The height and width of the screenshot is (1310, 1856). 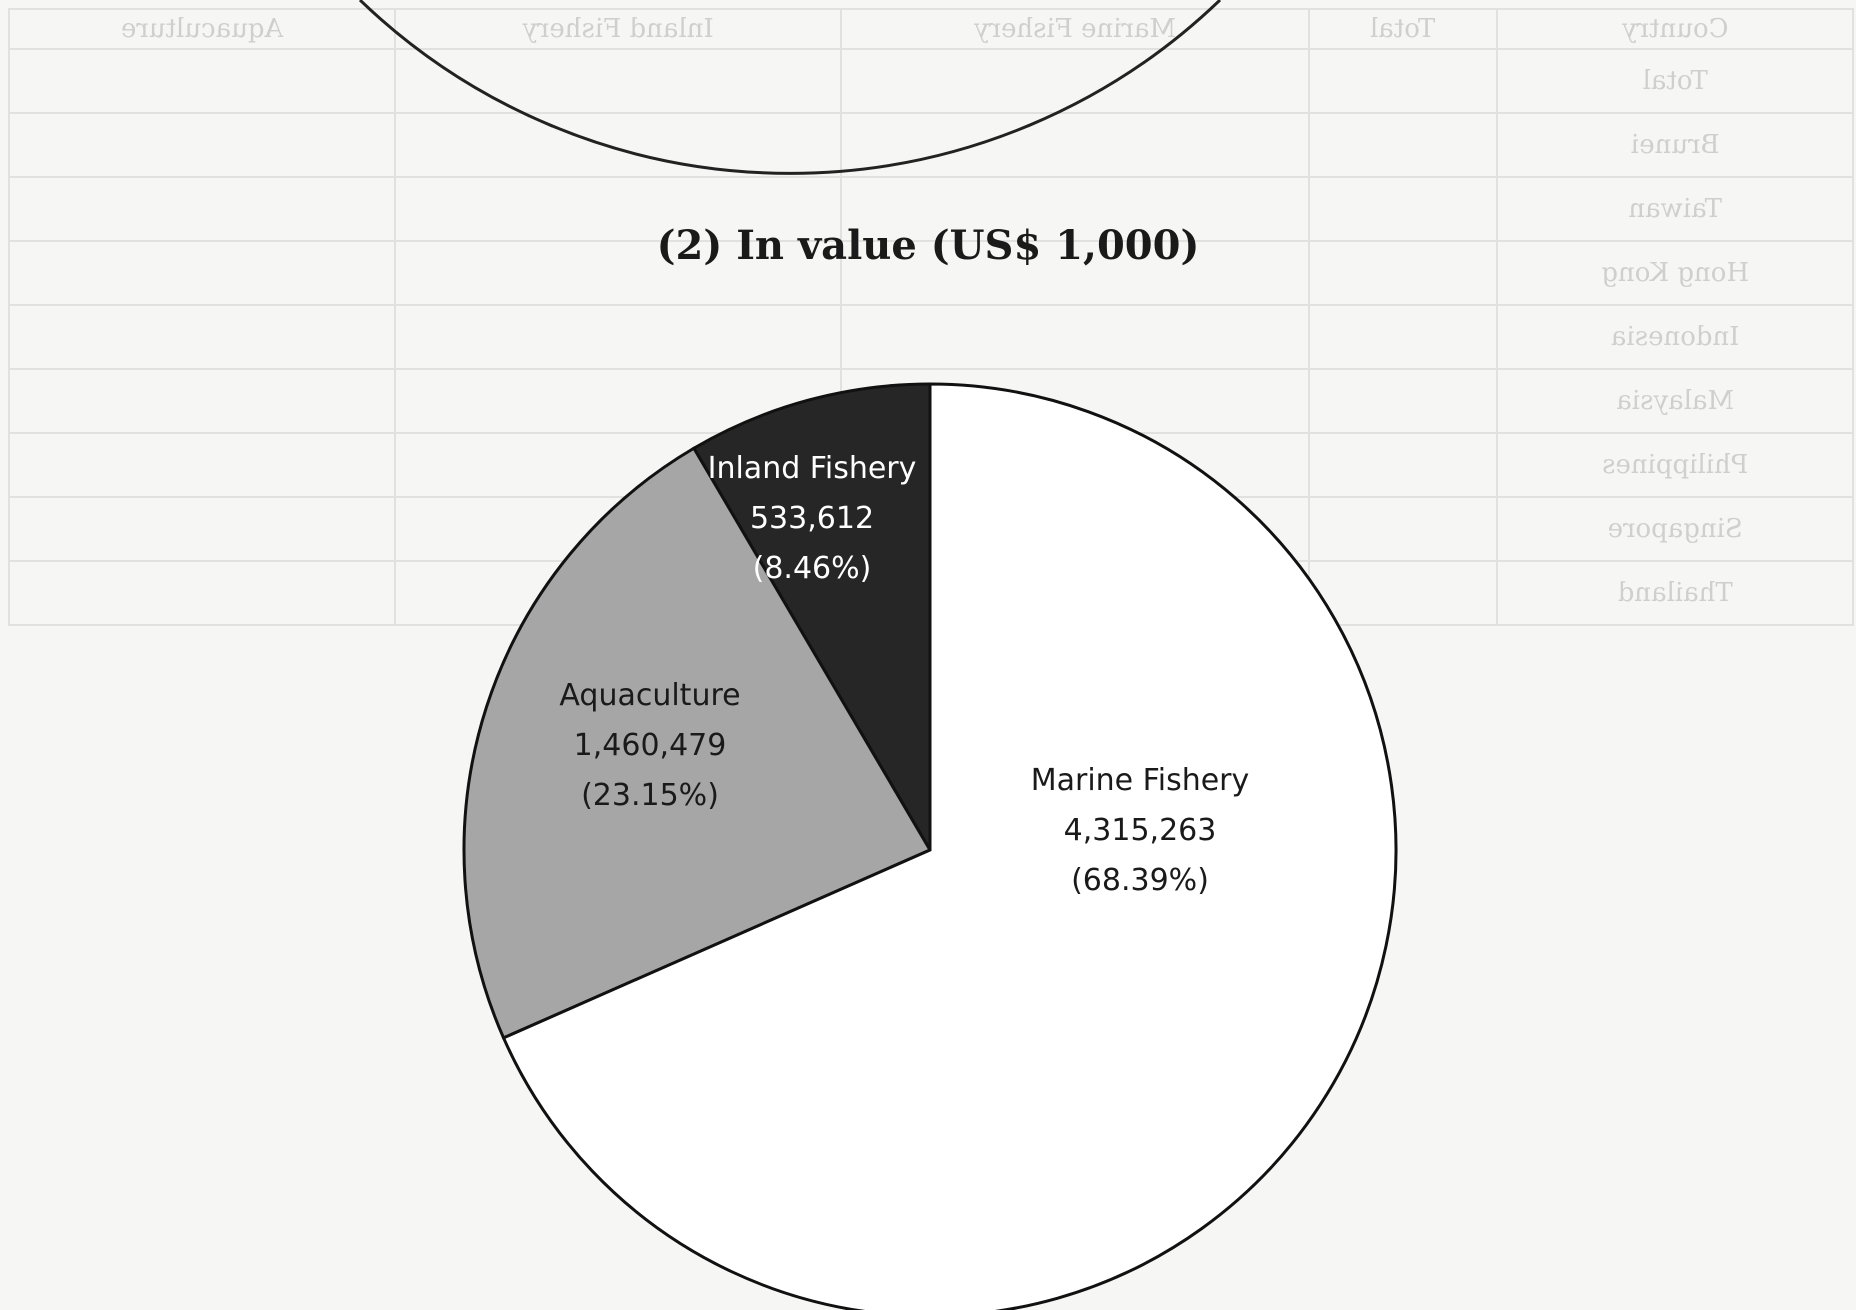 What do you see at coordinates (649, 695) in the screenshot?
I see `slice-name: Aquaculture` at bounding box center [649, 695].